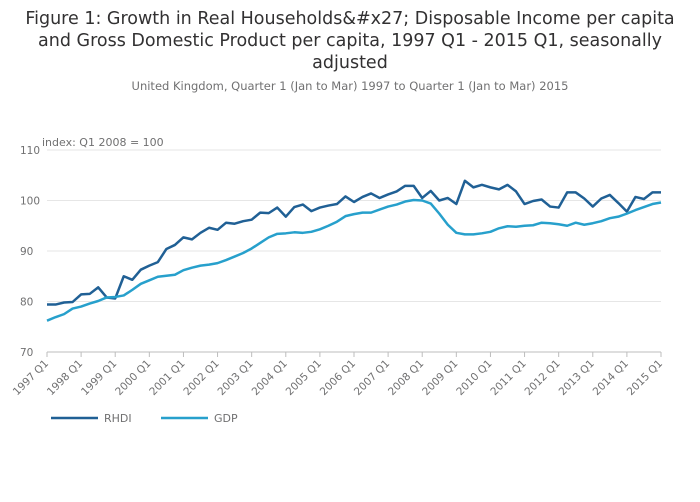  Describe the element at coordinates (167, 378) in the screenshot. I see `x-tick-label: 2001 Q1` at that location.